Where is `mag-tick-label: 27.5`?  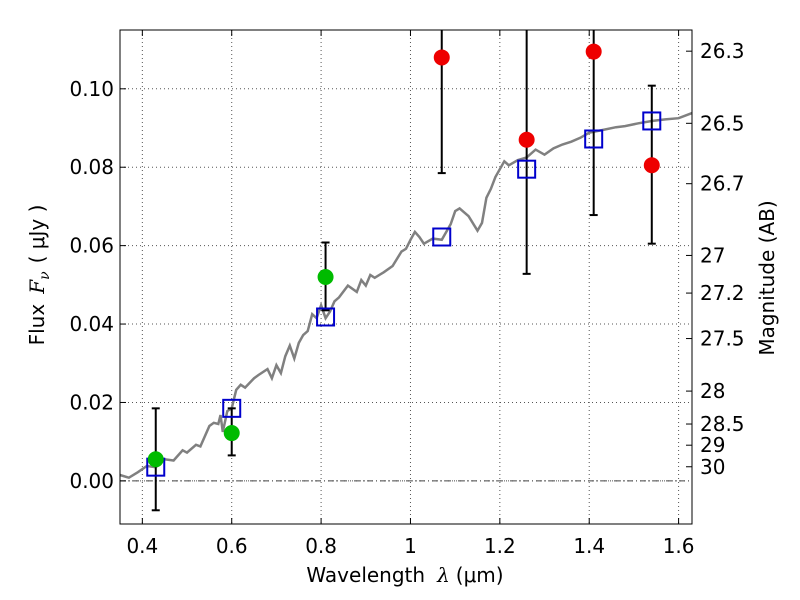
mag-tick-label: 27.5 is located at coordinates (722, 339).